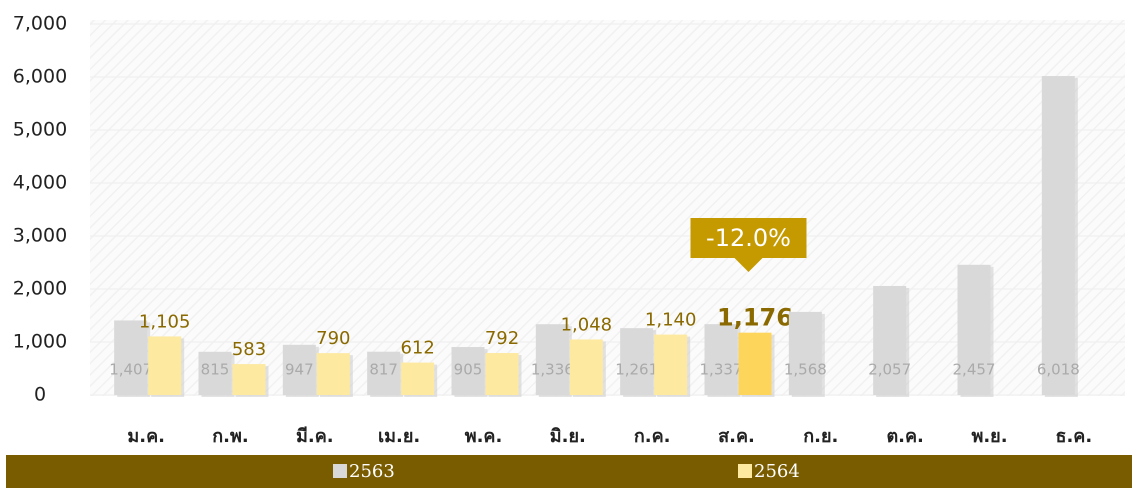 The height and width of the screenshot is (488, 1132). What do you see at coordinates (755, 318) in the screenshot?
I see `value-label: 1,176` at bounding box center [755, 318].